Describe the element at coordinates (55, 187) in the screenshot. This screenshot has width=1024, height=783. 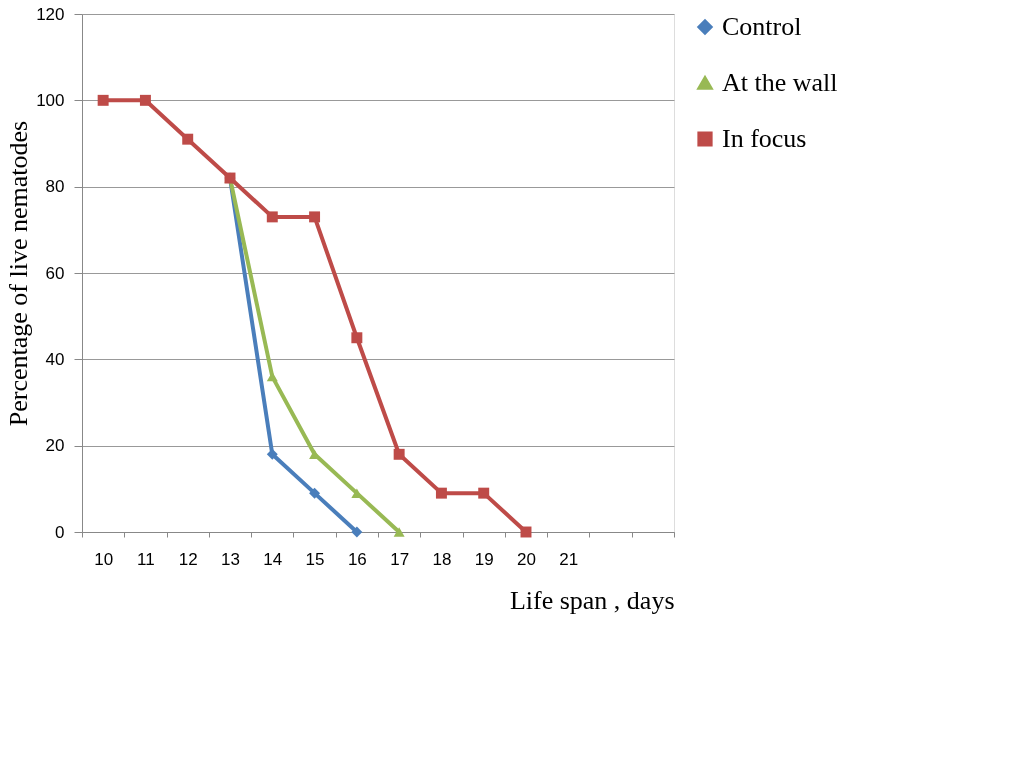
I see `y-tick-label: 80` at that location.